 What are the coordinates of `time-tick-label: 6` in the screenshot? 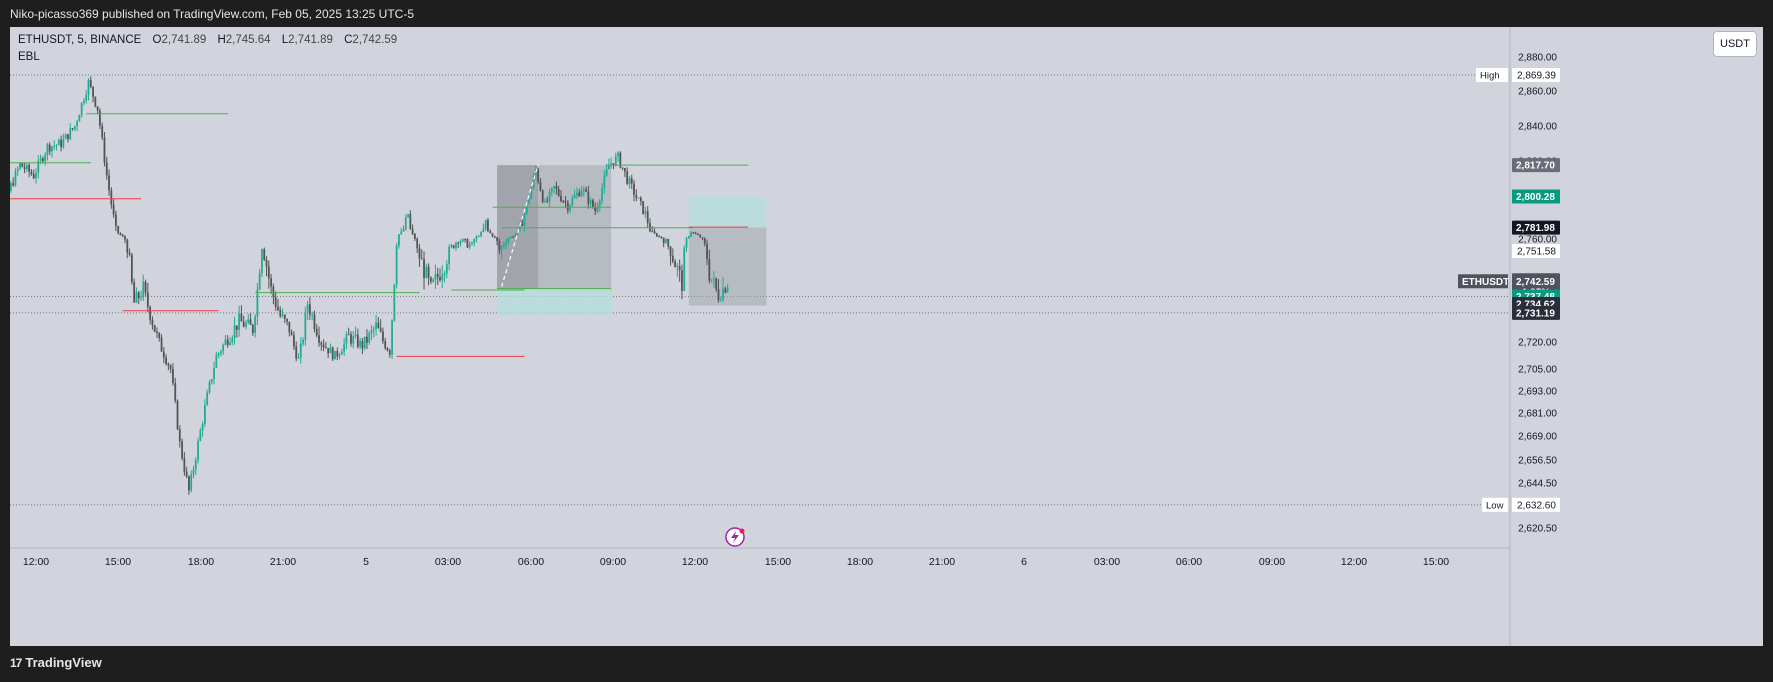 It's located at (1024, 562).